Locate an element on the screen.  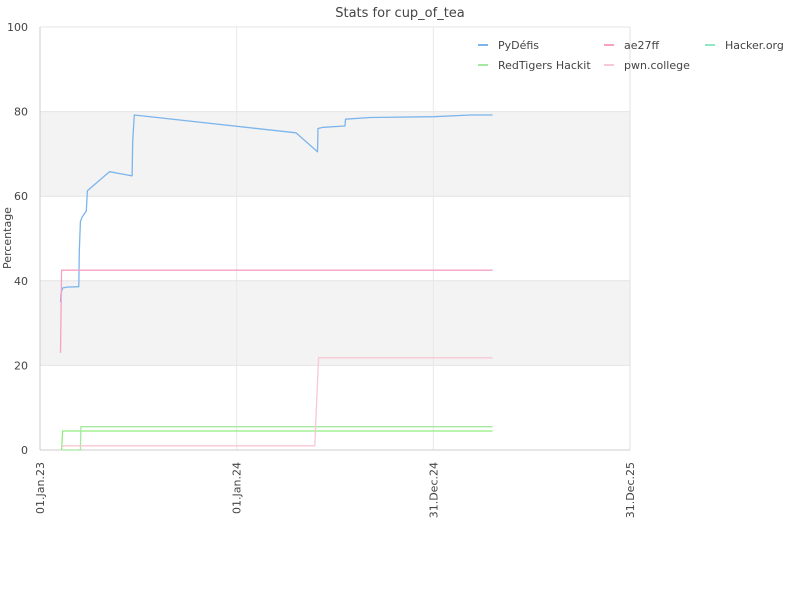
legend-item: ae27ff is located at coordinates (642, 45).